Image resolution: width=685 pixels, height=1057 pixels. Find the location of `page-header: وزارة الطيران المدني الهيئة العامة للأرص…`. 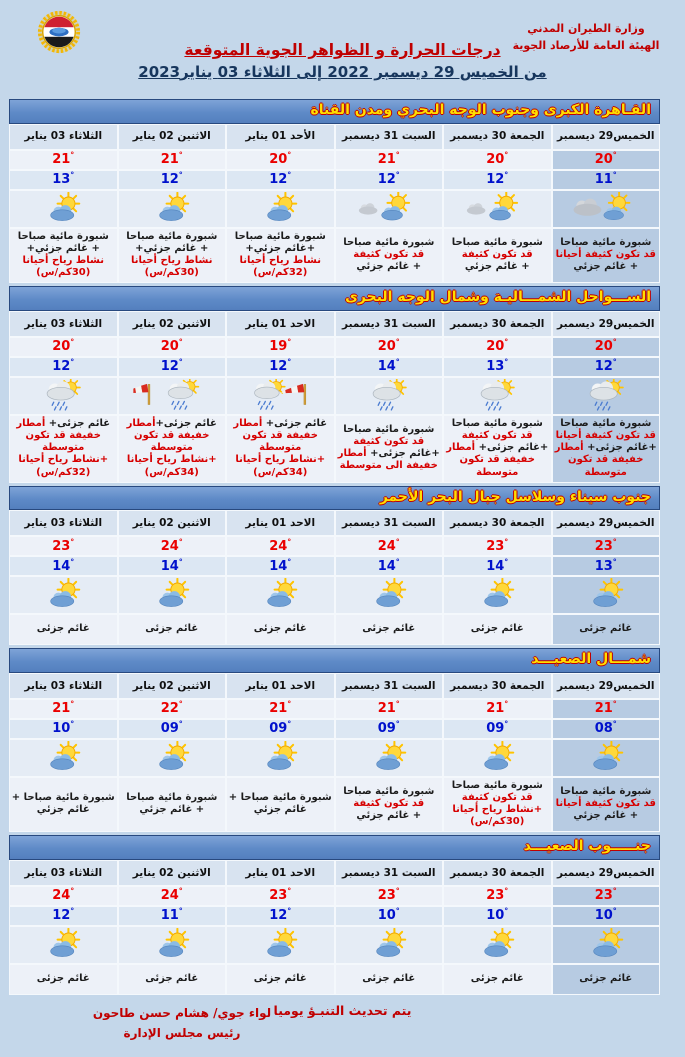

page-header: وزارة الطيران المدني الهيئة العامة للأرص… is located at coordinates (342, 49).